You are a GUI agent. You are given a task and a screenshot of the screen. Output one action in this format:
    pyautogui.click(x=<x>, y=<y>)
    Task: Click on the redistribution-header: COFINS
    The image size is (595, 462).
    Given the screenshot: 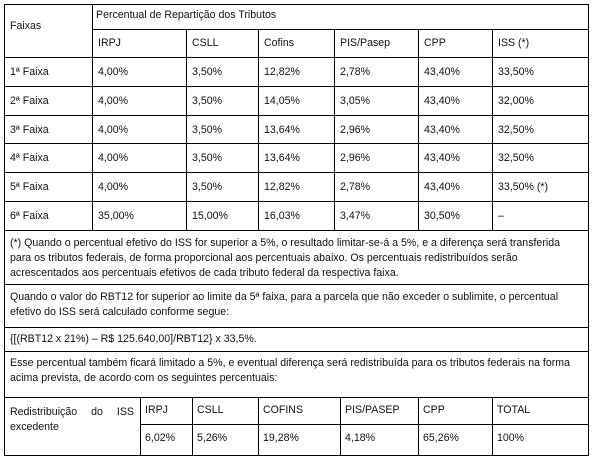 What is the action you would take?
    pyautogui.click(x=283, y=410)
    